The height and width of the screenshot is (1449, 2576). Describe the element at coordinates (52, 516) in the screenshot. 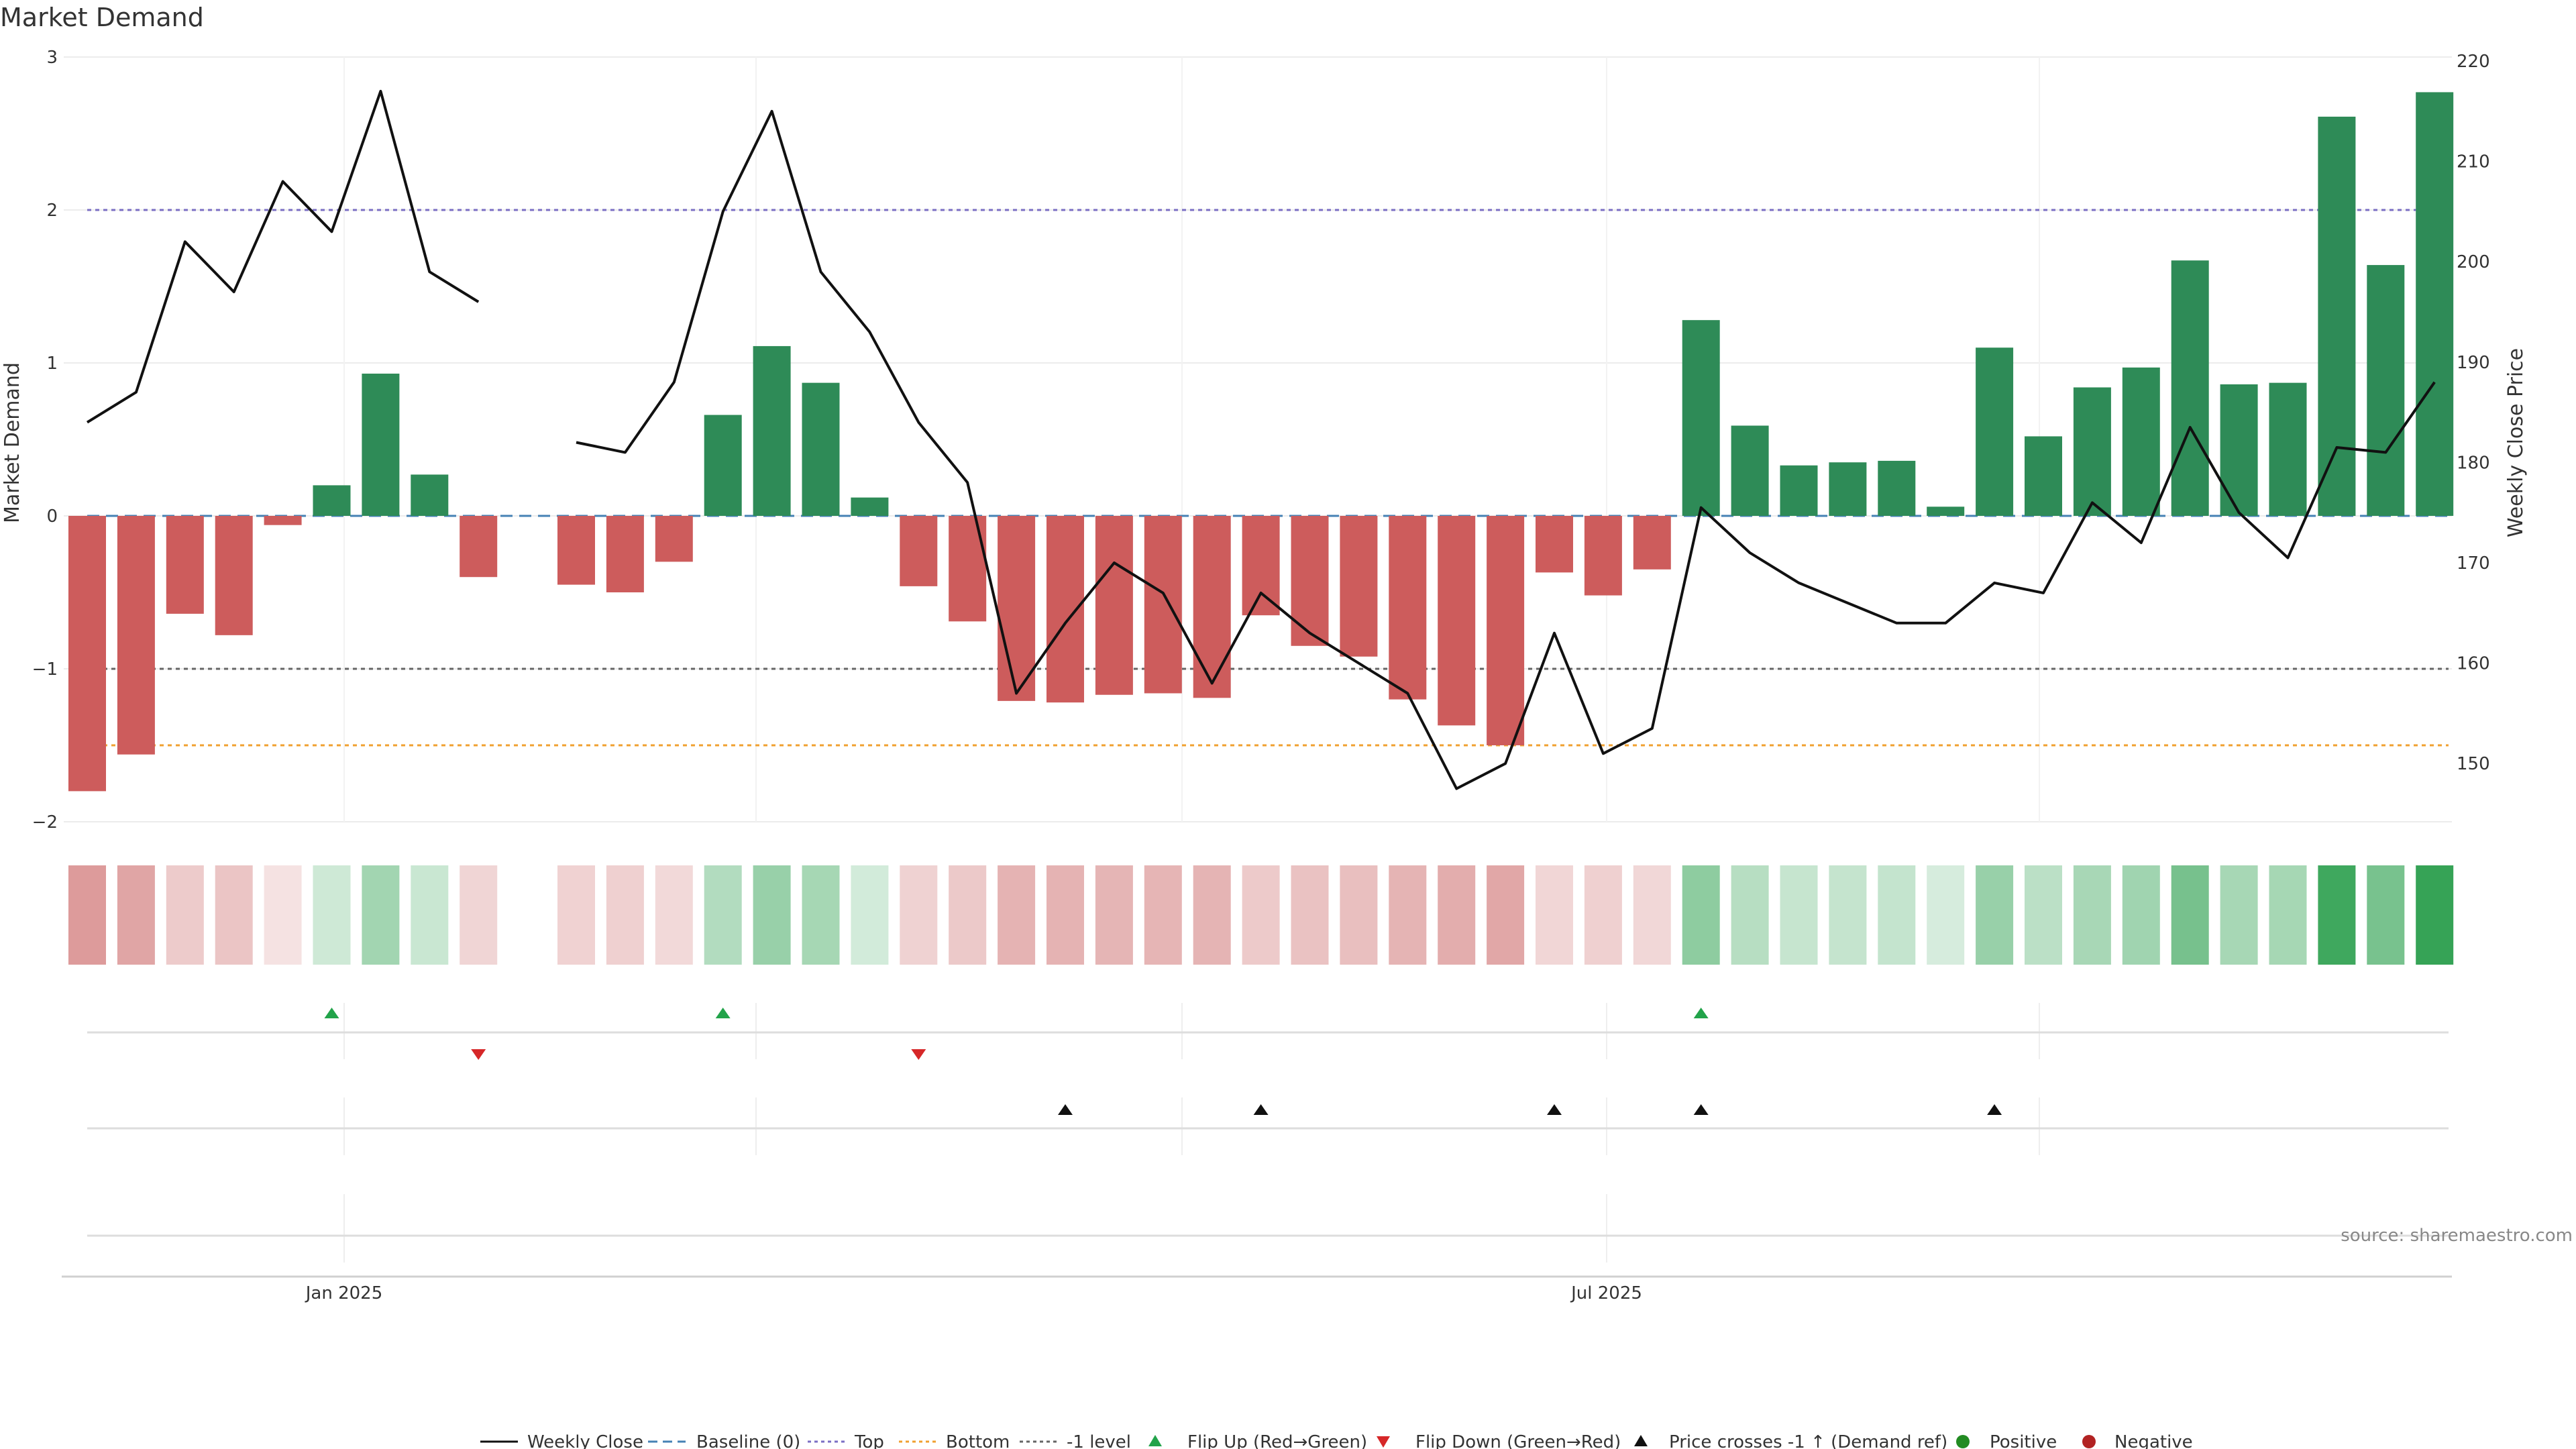

I see `y-tick-left: 0` at that location.